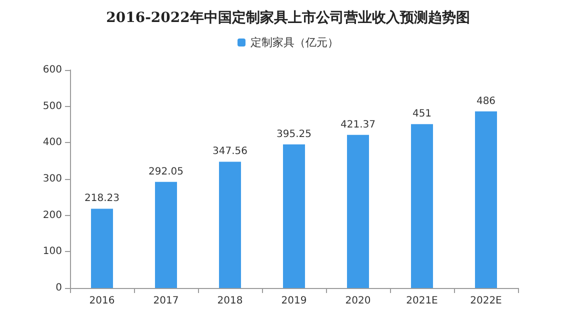 The height and width of the screenshot is (326, 576). I want to click on x-tick-label: 2017, so click(166, 301).